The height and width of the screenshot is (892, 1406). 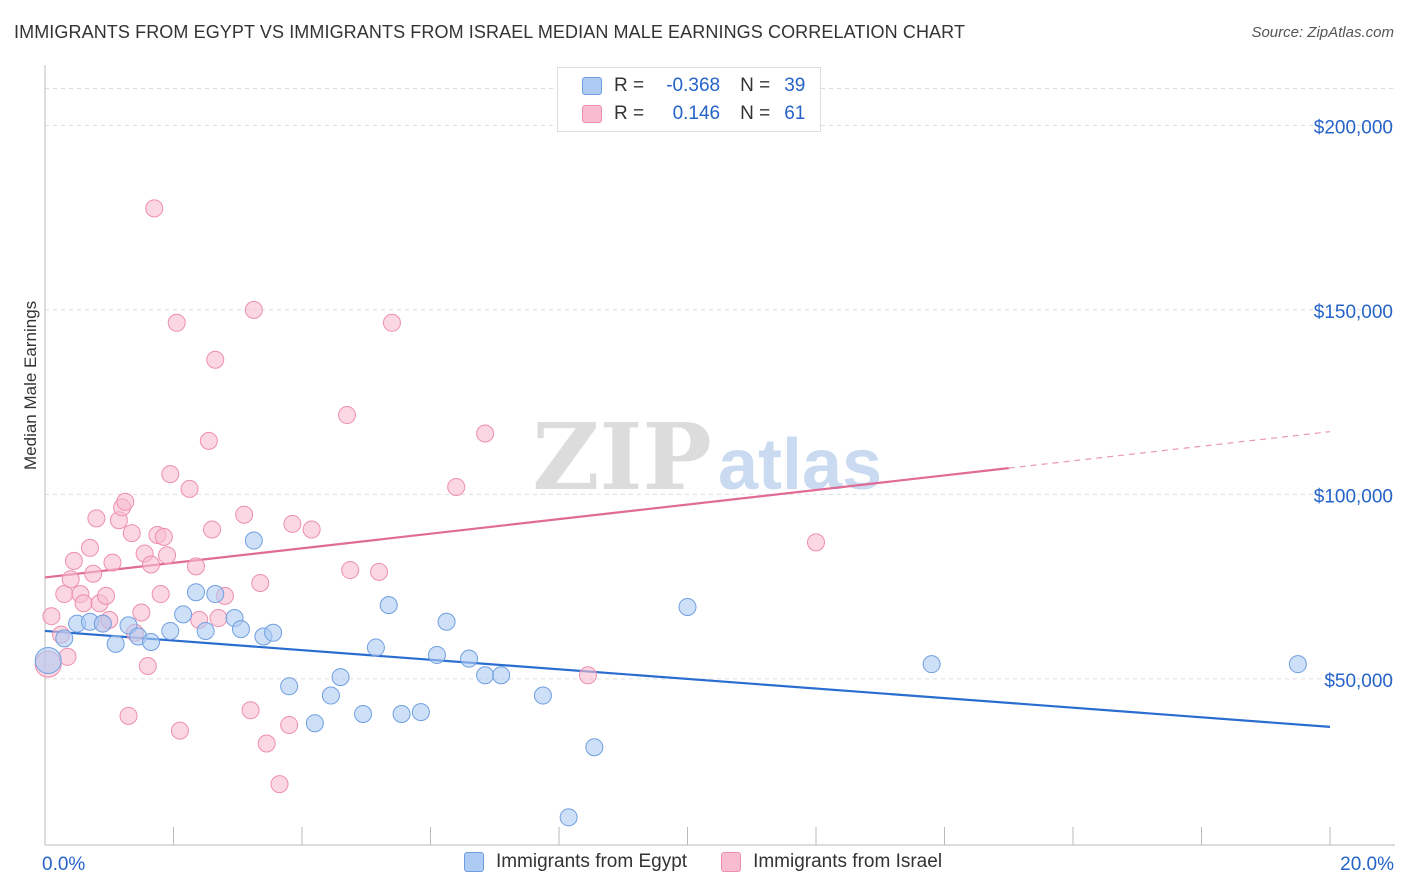 I want to click on legend-row-egypt: R = -0.368 N = 39, so click(x=693, y=86).